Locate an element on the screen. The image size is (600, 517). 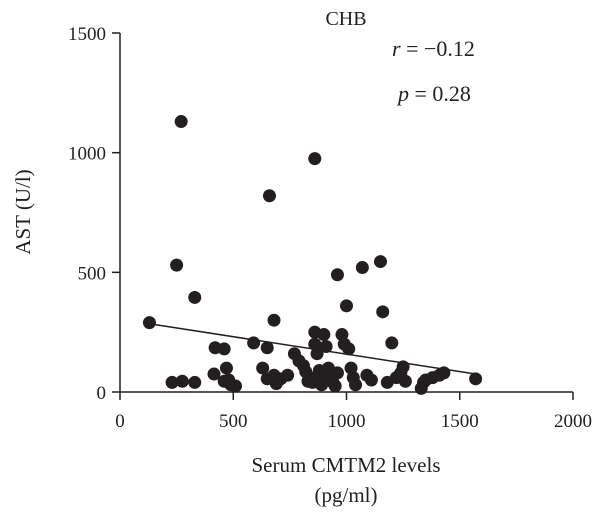
x-tick-label: 0 is located at coordinates (120, 421).